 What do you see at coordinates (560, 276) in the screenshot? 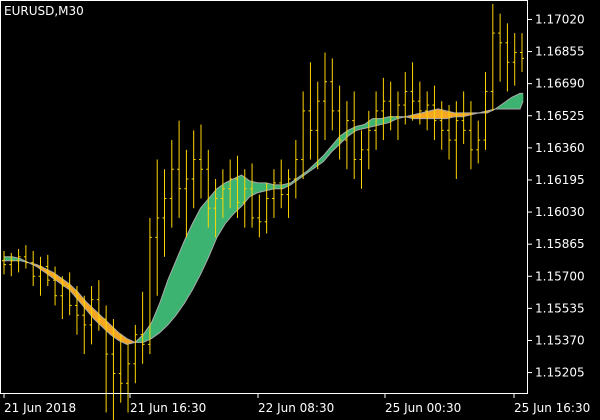
I see `y-tick-label: 1.15700` at bounding box center [560, 276].